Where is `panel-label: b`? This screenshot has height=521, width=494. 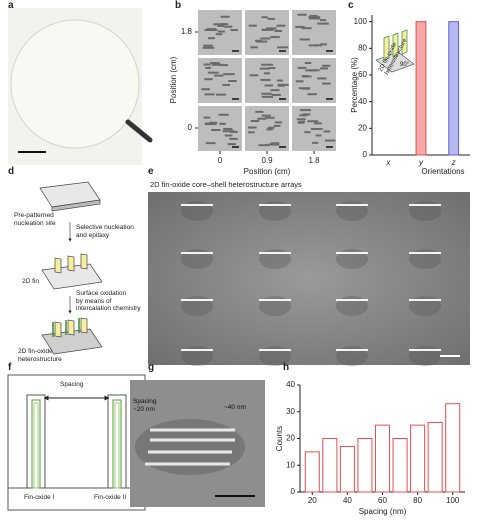
panel-label: b is located at coordinates (178, 5).